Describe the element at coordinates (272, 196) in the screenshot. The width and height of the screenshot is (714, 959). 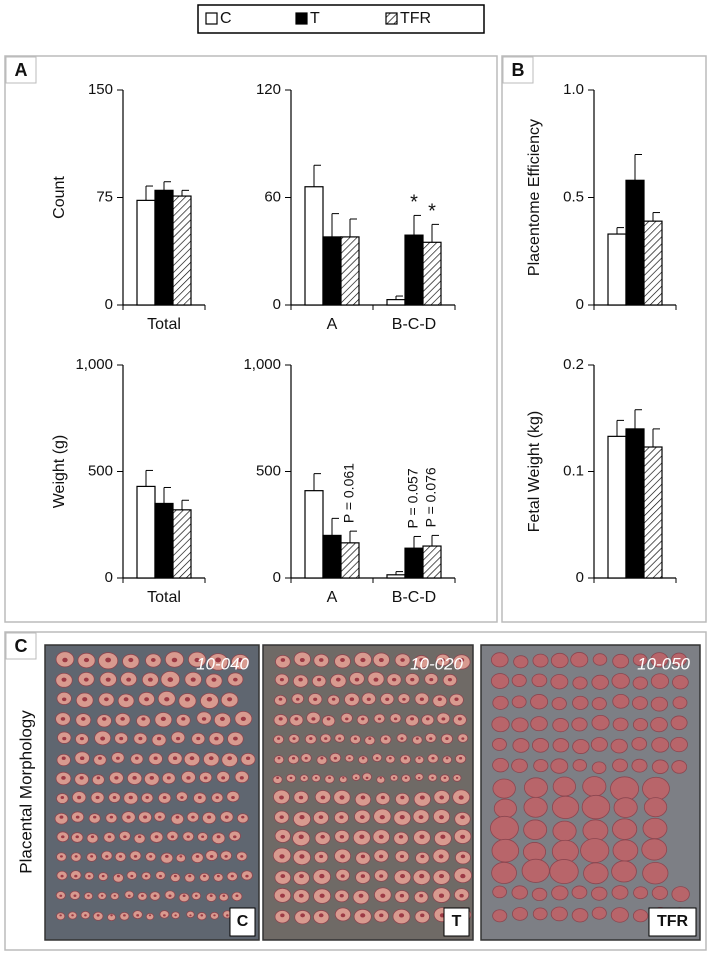
I see `y-tick-label: 60` at that location.